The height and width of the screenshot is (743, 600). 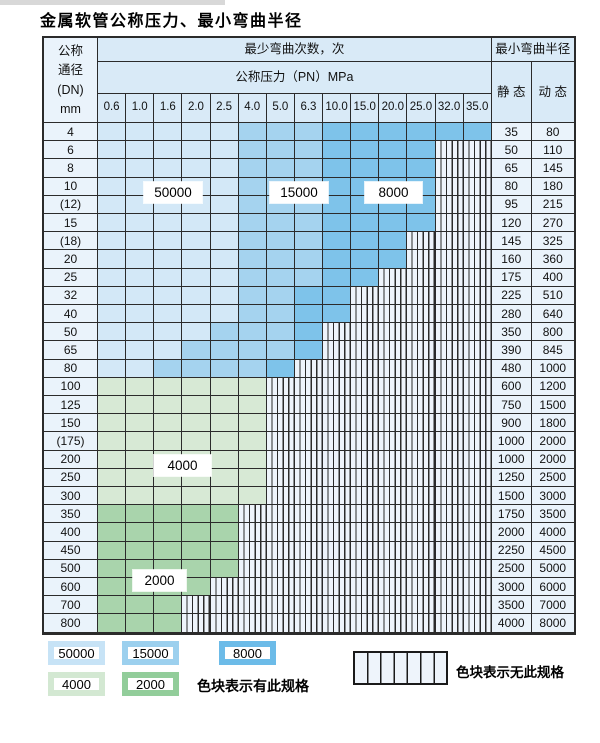 I want to click on static-radius-cell: 35, so click(x=511, y=132).